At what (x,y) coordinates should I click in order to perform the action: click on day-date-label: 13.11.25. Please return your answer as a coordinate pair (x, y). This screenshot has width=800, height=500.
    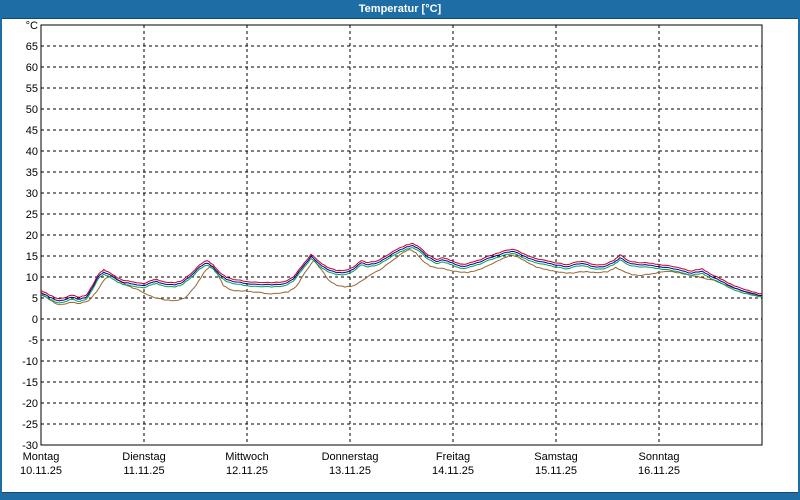
    Looking at the image, I should click on (350, 471).